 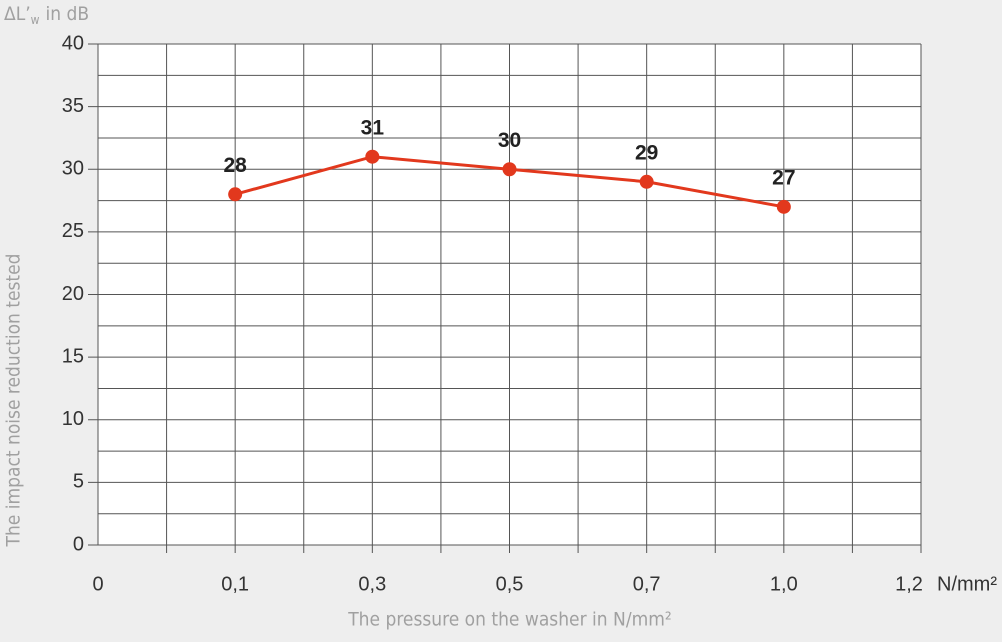 What do you see at coordinates (509, 620) in the screenshot?
I see `x-axis-title: The pressure on the washer in N/mm²` at bounding box center [509, 620].